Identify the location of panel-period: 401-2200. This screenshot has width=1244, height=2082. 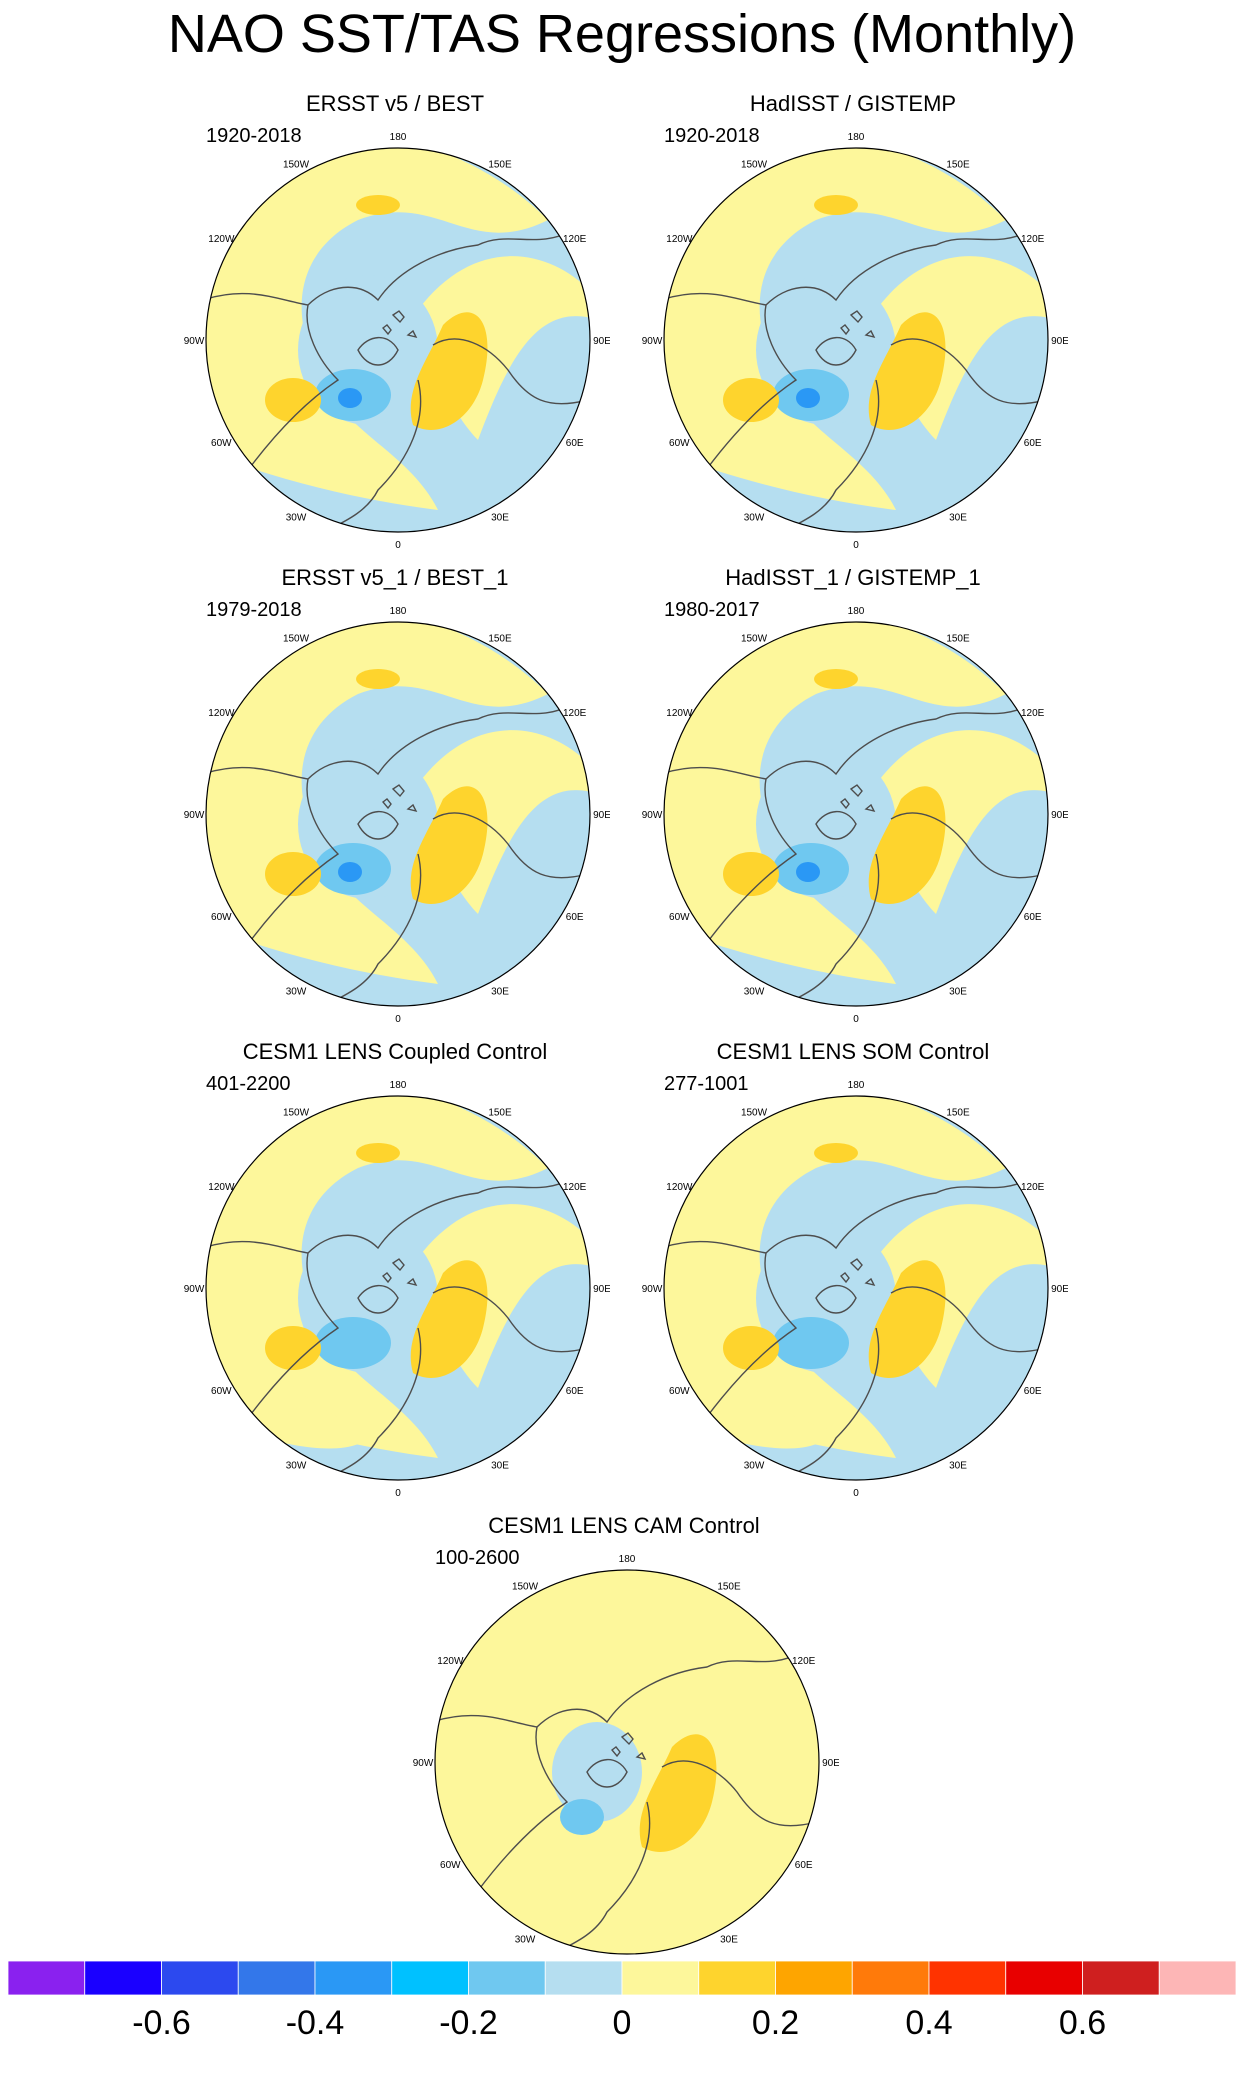
(248, 1084).